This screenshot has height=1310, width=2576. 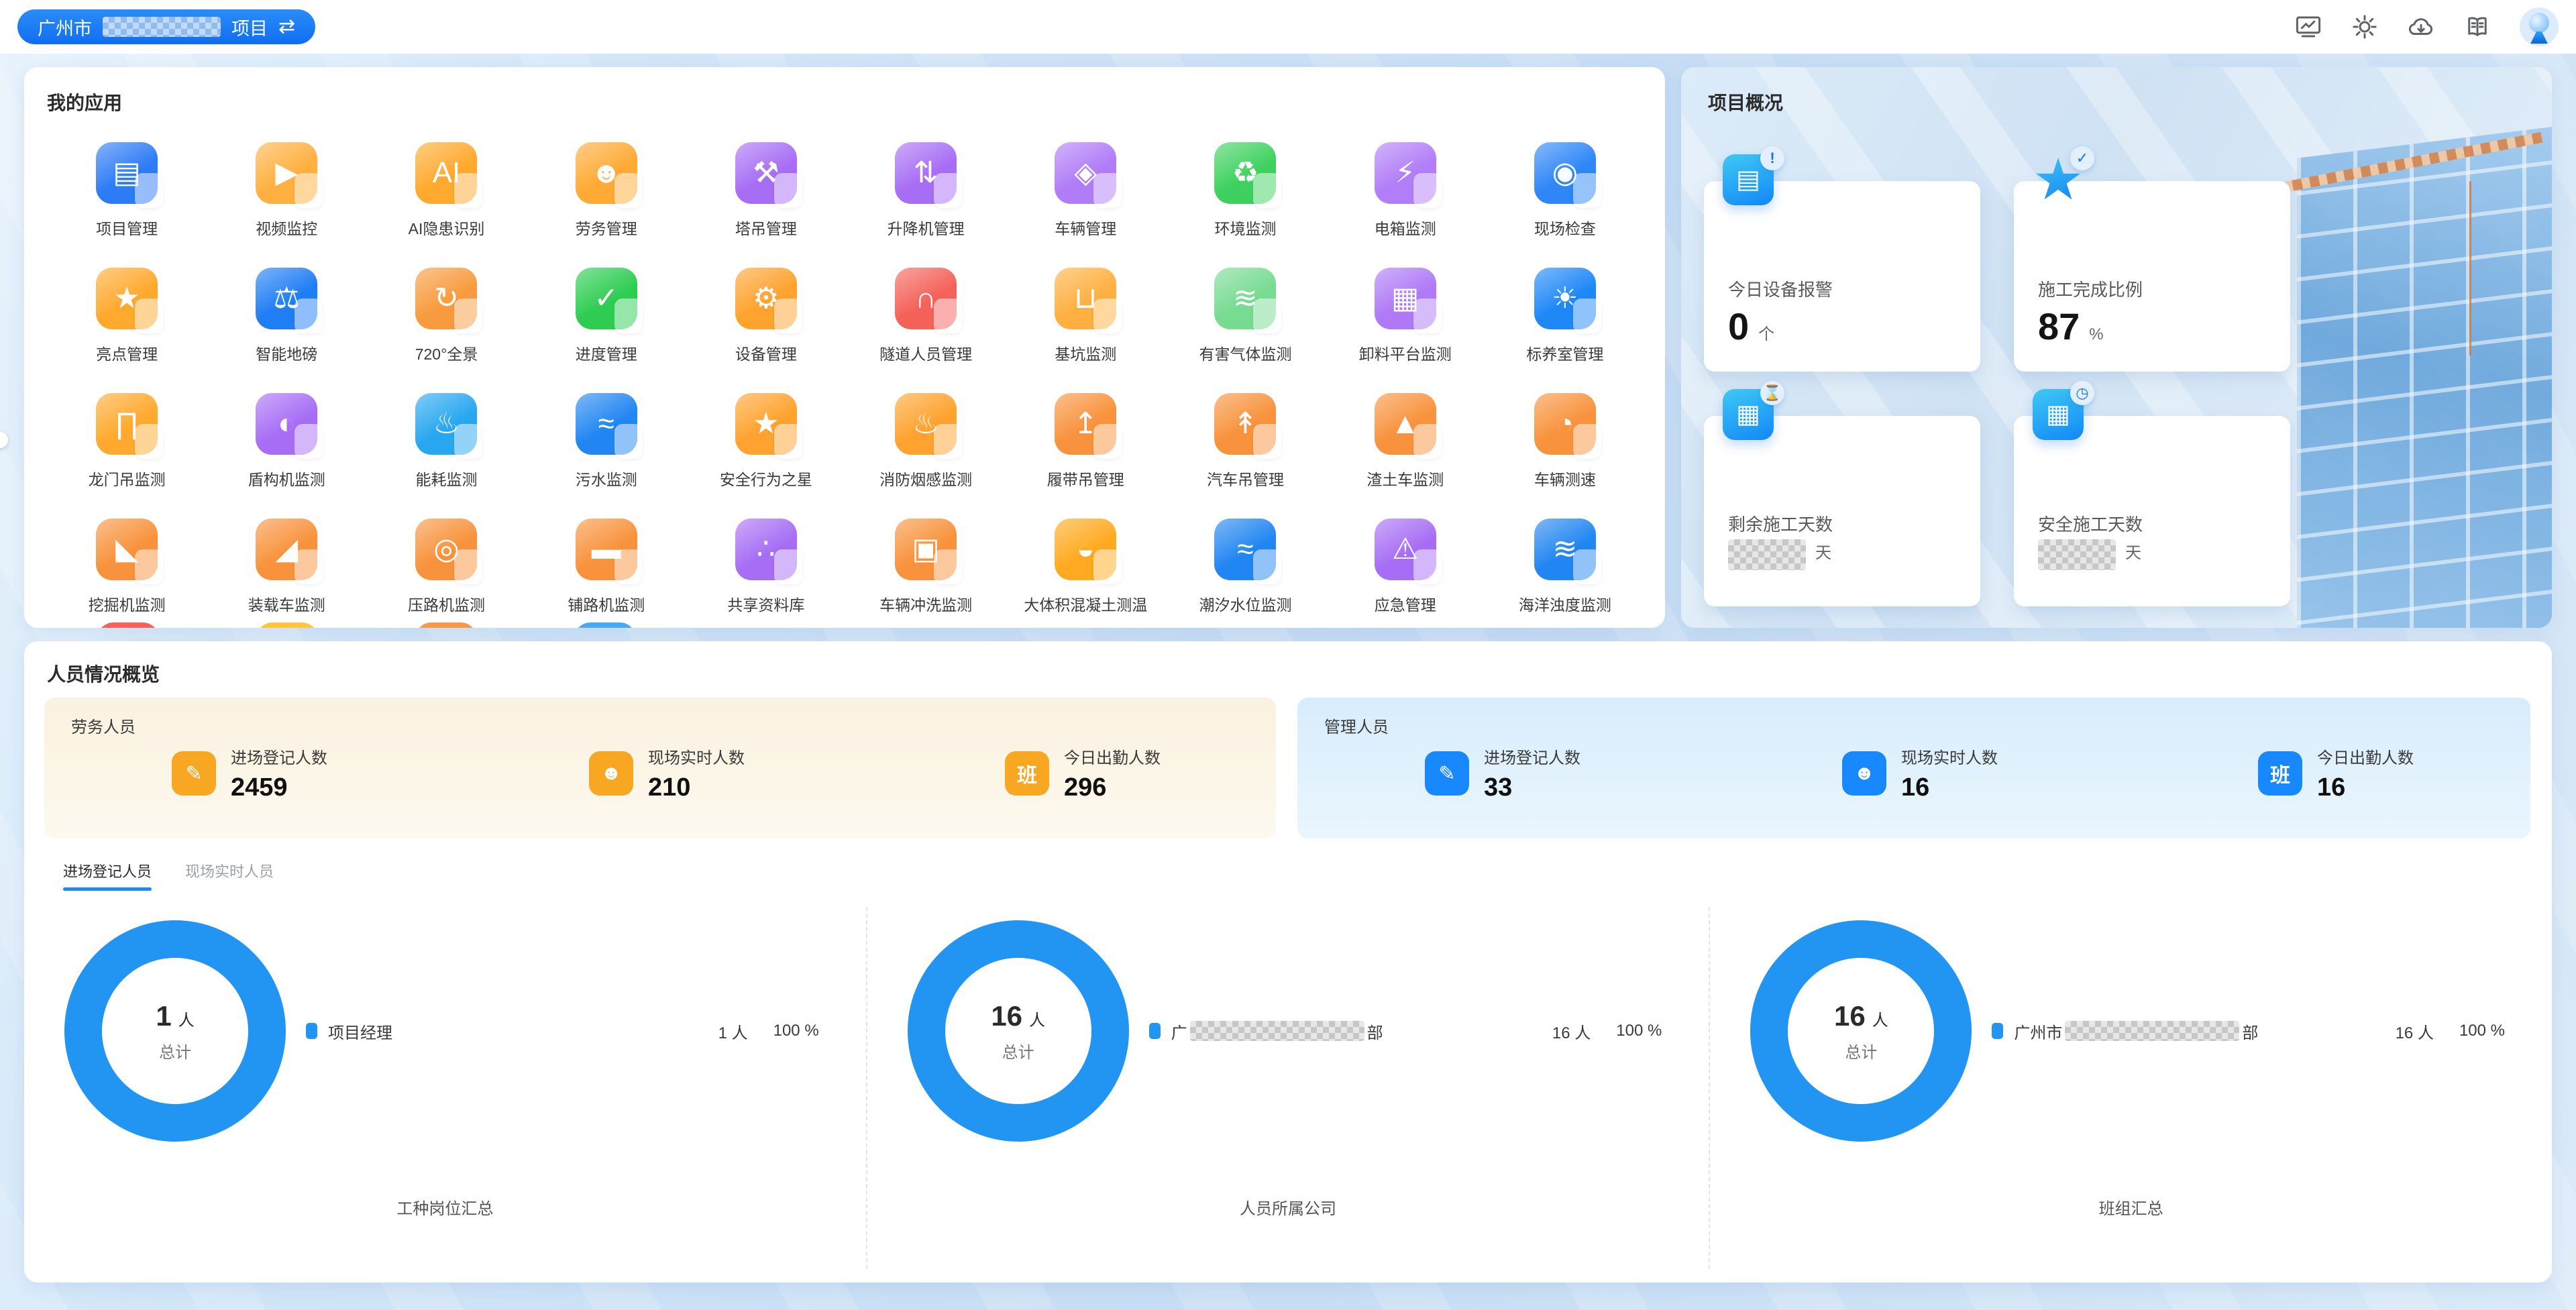 I want to click on management-card-title: 管理人员, so click(x=1356, y=727).